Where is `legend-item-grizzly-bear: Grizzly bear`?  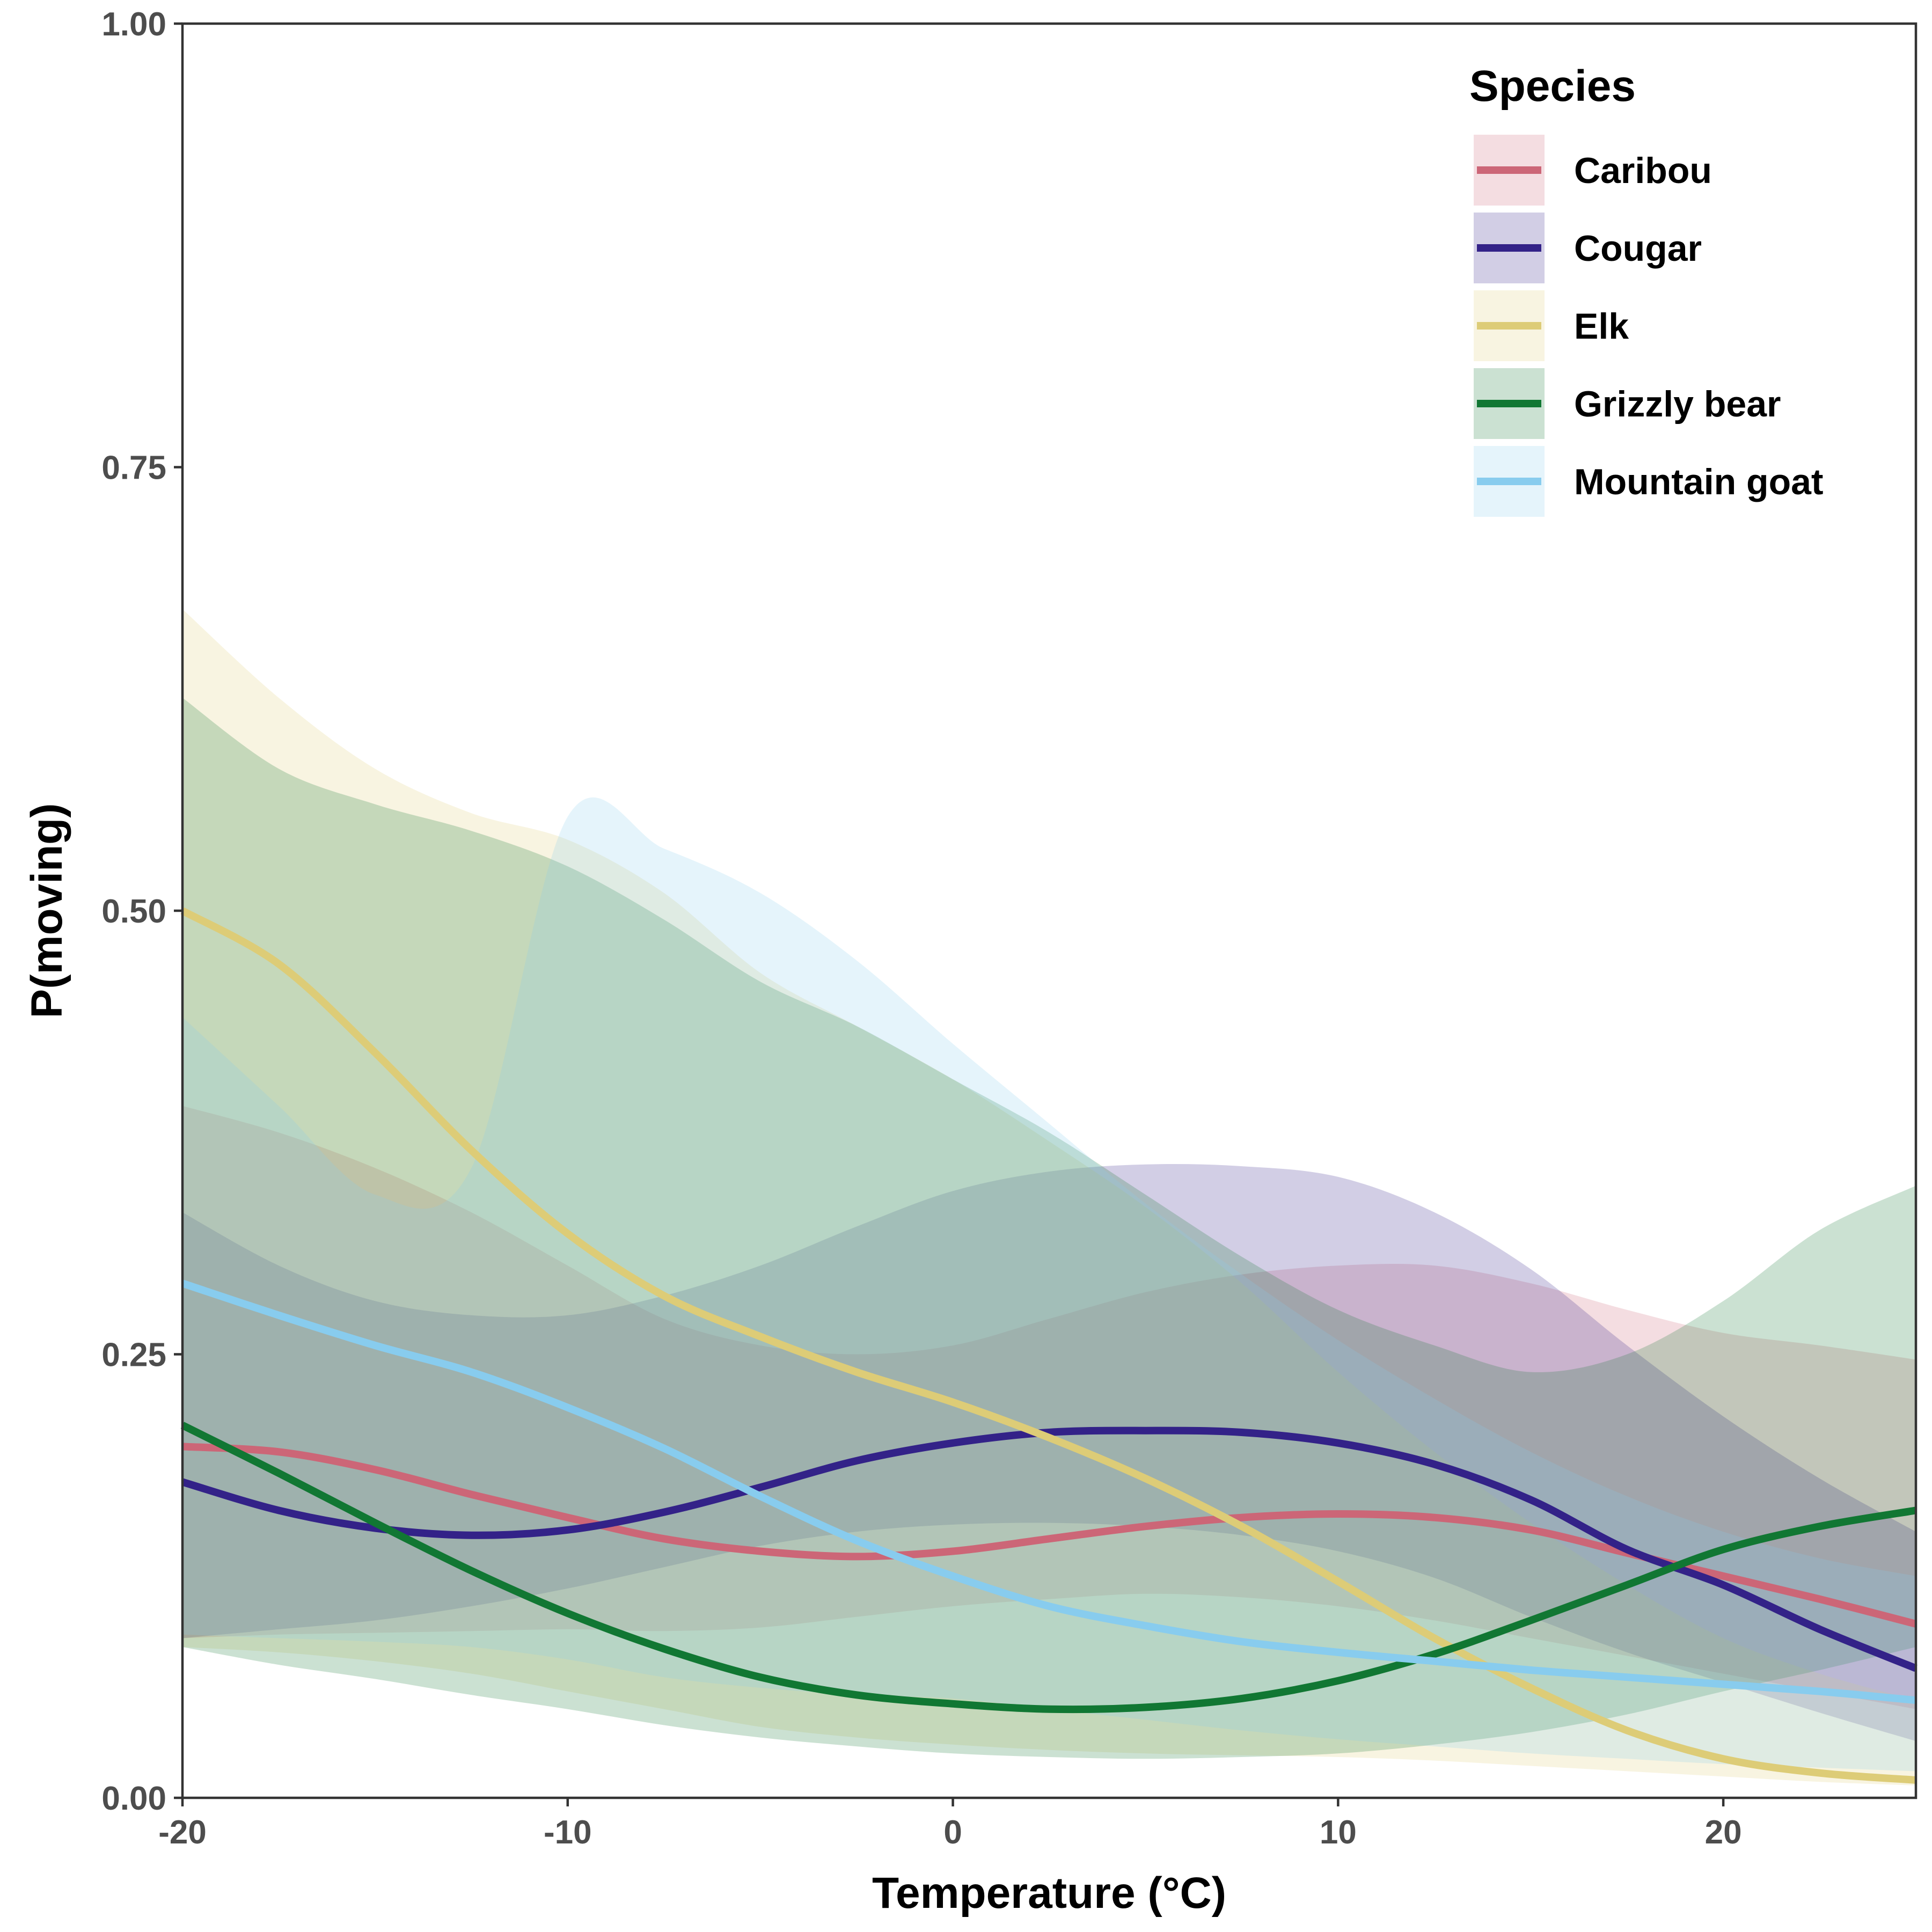
legend-item-grizzly-bear: Grizzly bear is located at coordinates (1627, 403).